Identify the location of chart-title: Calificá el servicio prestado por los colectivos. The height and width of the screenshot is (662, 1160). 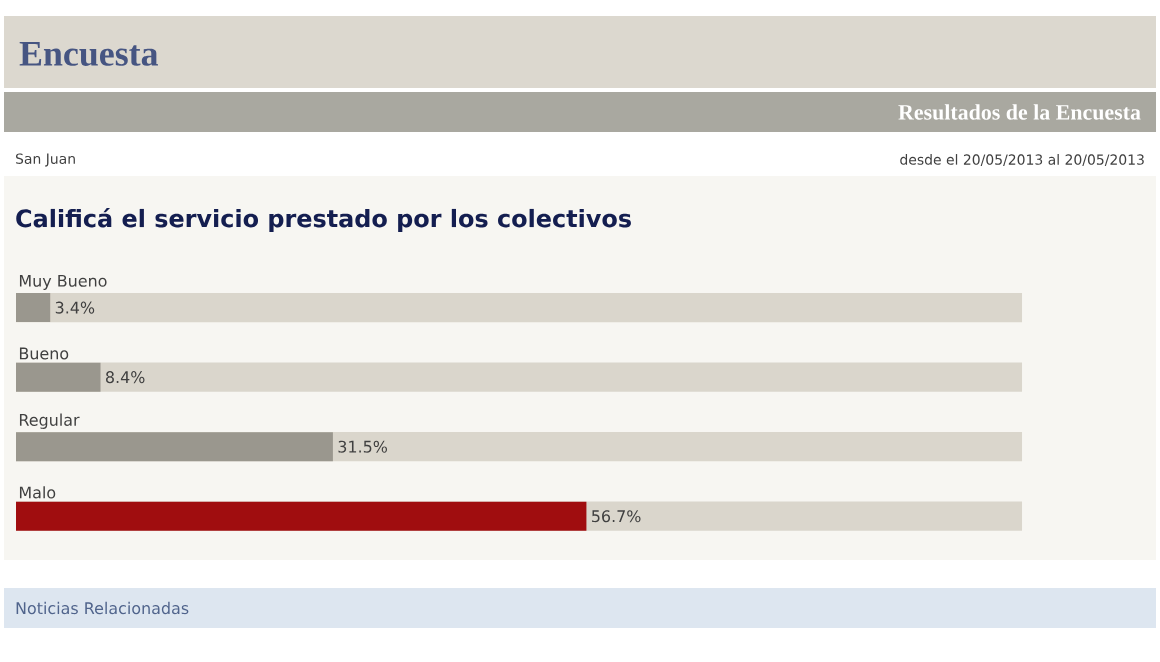
(323, 220).